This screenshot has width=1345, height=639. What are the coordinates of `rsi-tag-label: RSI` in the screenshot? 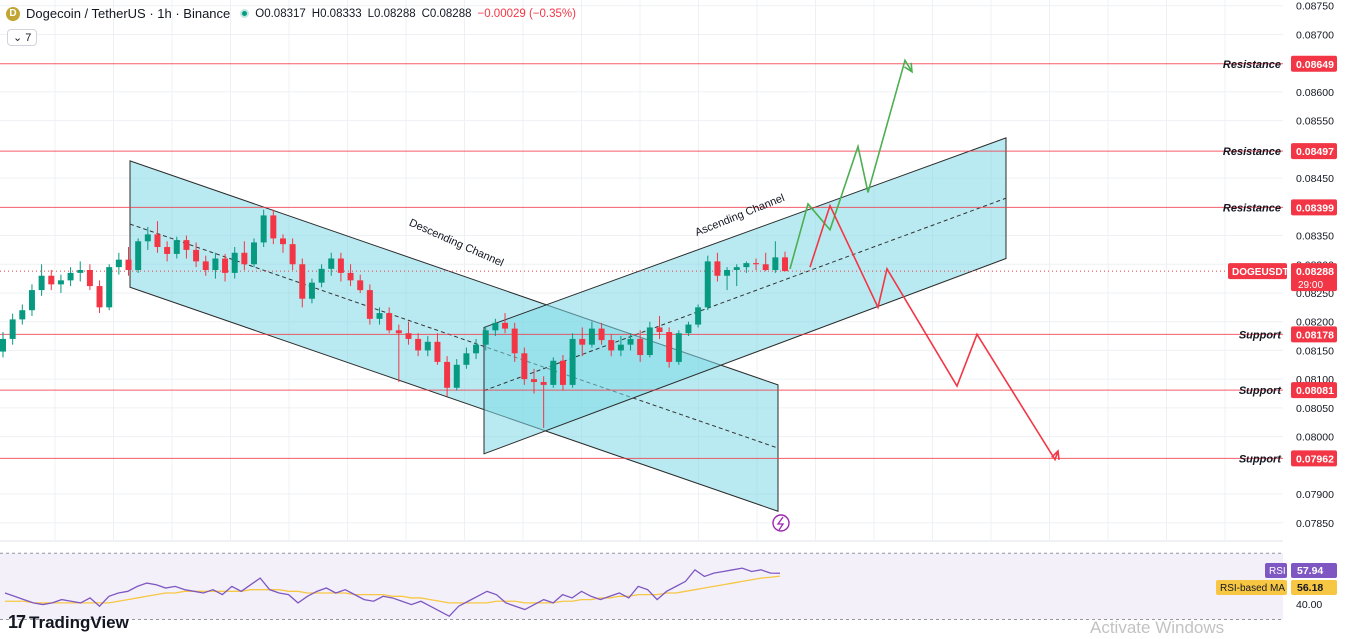 It's located at (1277, 571).